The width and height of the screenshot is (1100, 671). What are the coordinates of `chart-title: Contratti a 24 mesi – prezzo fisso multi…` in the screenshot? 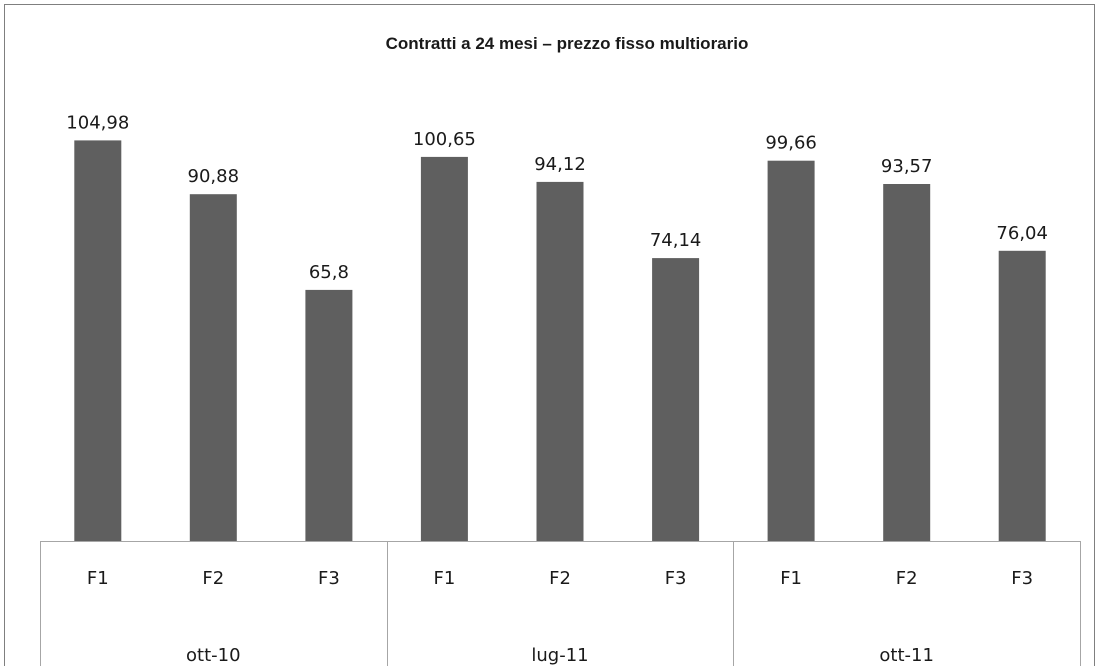 It's located at (567, 43).